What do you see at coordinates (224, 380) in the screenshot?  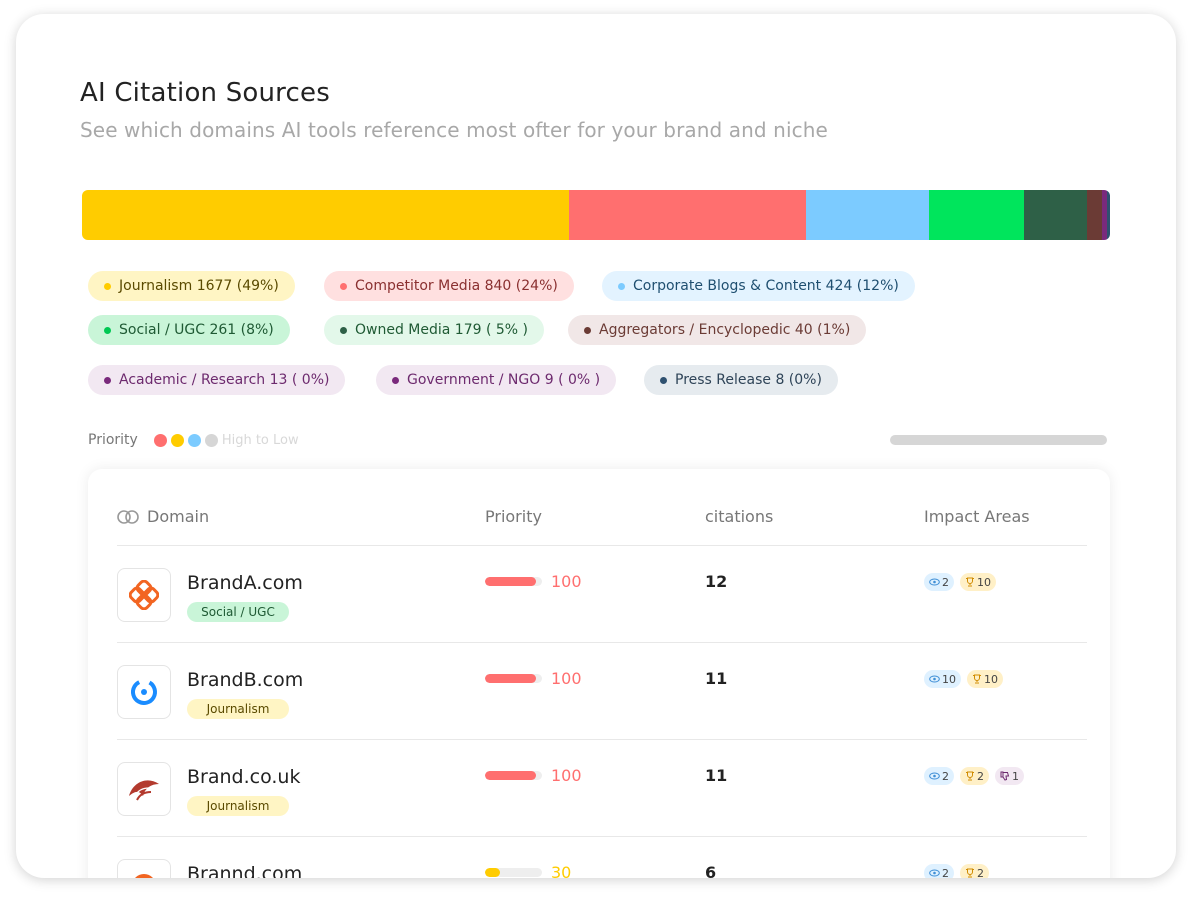 I see `chip-label: Academic / Research 13 ( 0%)` at bounding box center [224, 380].